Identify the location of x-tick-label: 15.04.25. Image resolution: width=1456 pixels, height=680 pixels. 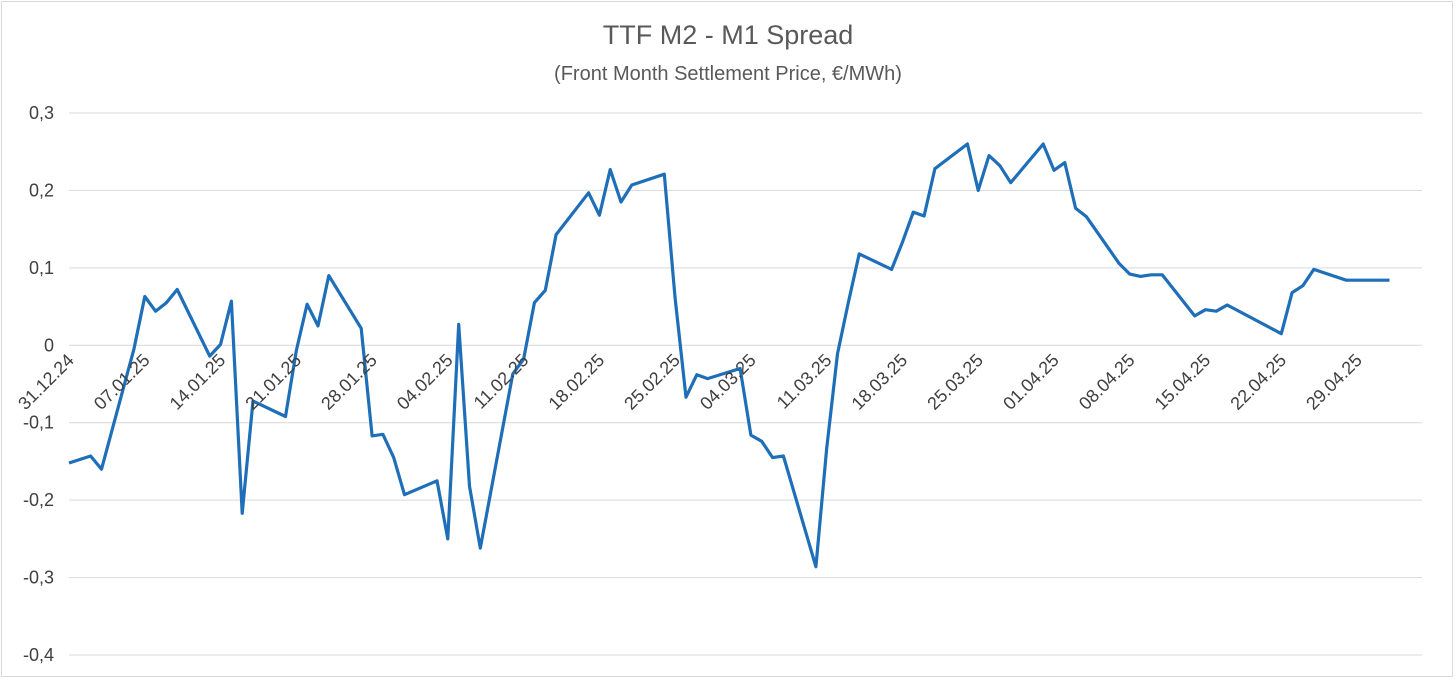
(1183, 382).